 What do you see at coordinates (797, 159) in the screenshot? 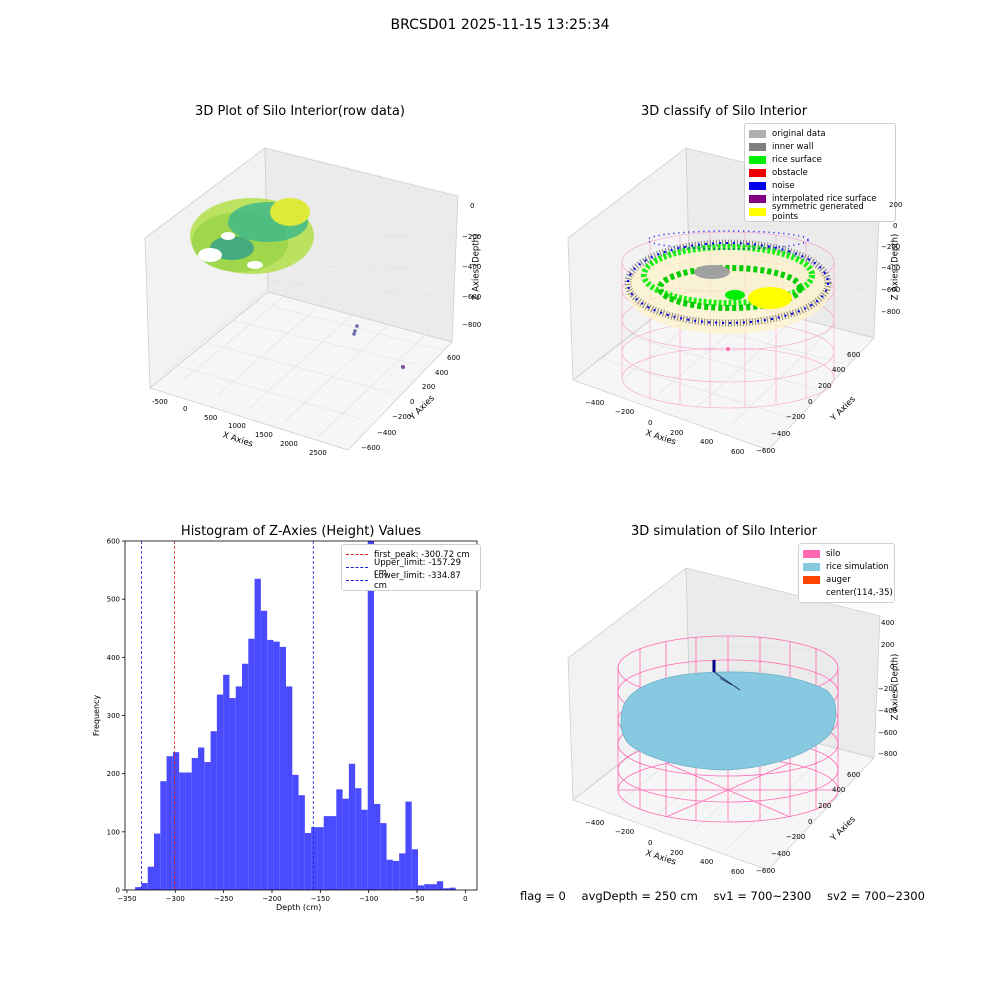
I see `legend-label: rice surface` at bounding box center [797, 159].